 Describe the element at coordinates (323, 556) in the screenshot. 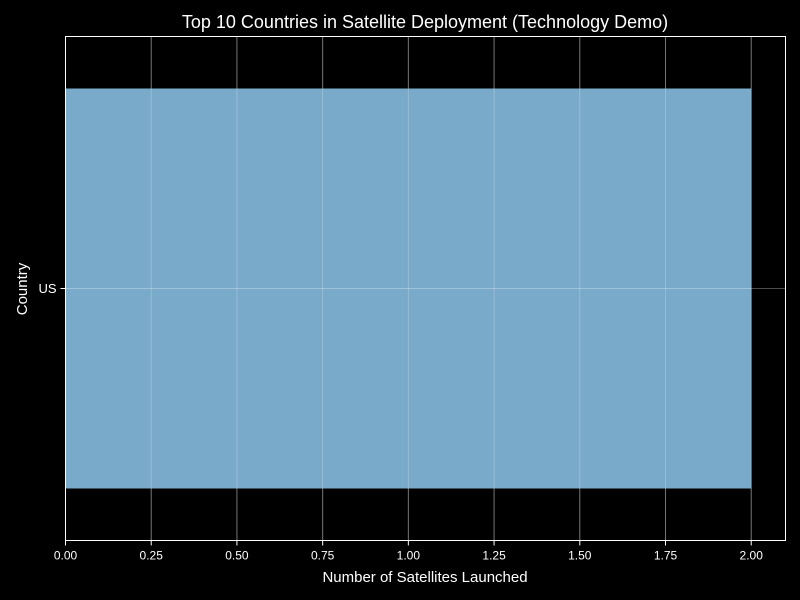

I see `x-tick-label: 0.75` at that location.